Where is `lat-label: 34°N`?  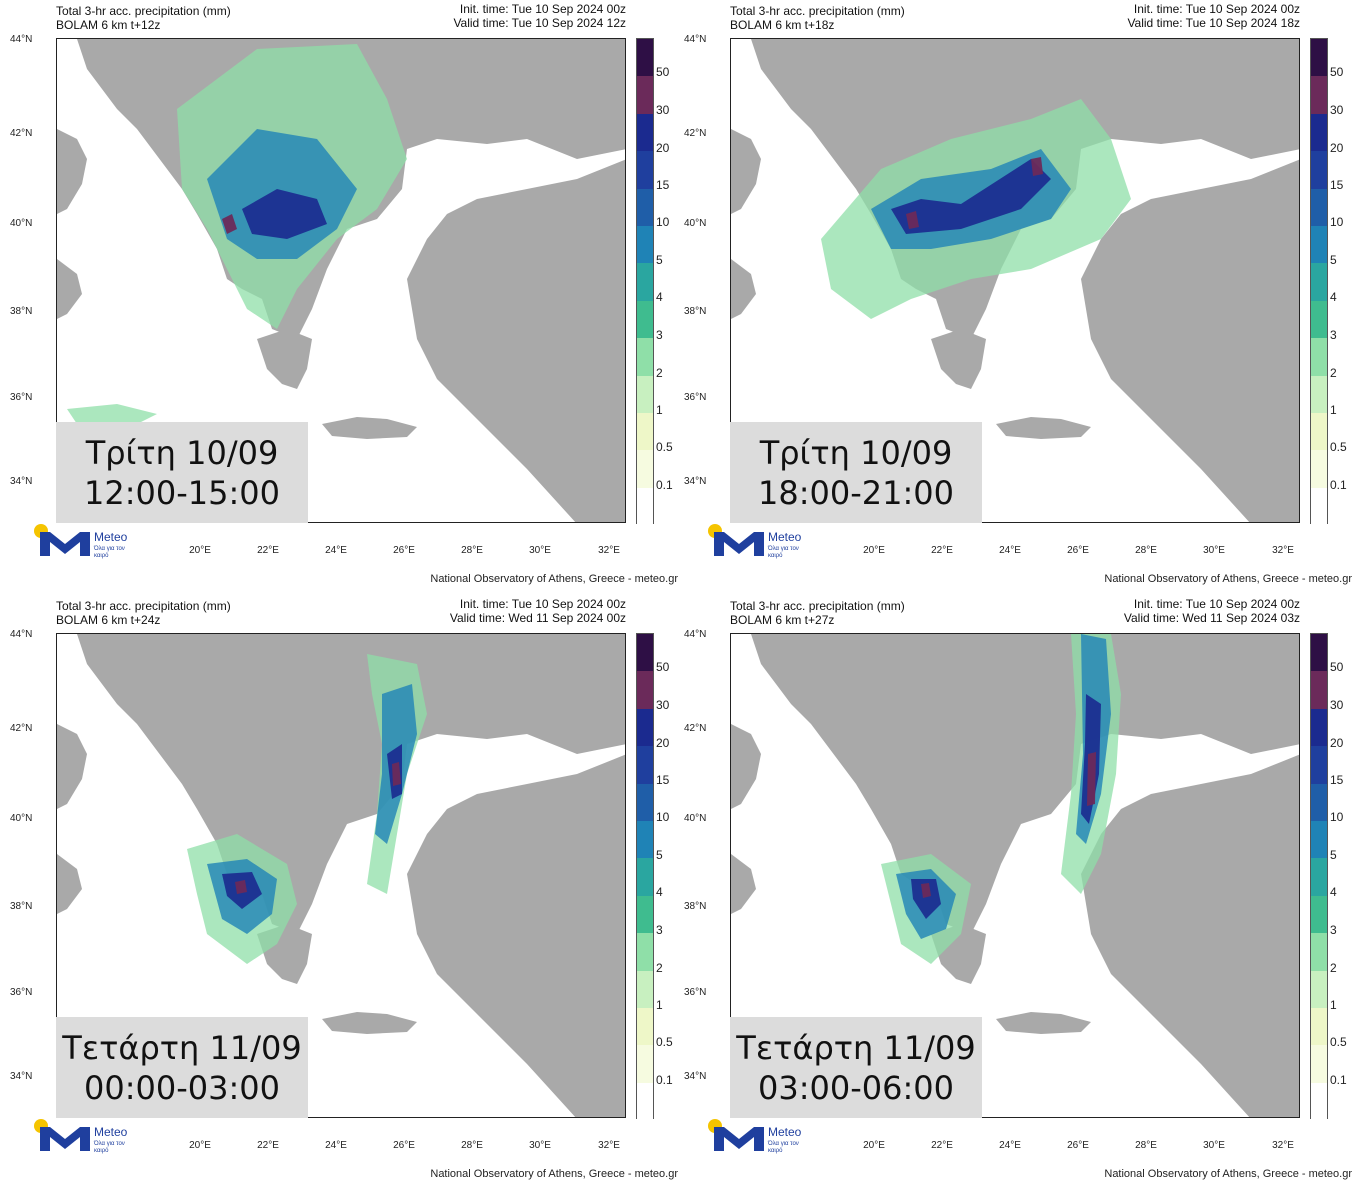 lat-label: 34°N is located at coordinates (21, 481).